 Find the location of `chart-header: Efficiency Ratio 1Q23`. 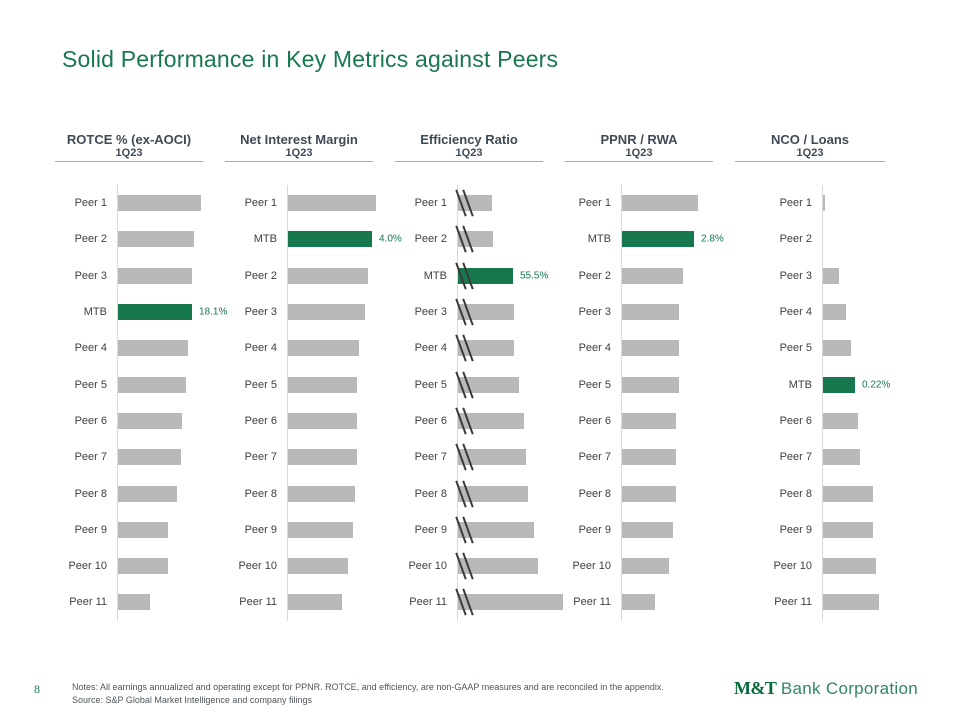

chart-header: Efficiency Ratio 1Q23 is located at coordinates (469, 147).